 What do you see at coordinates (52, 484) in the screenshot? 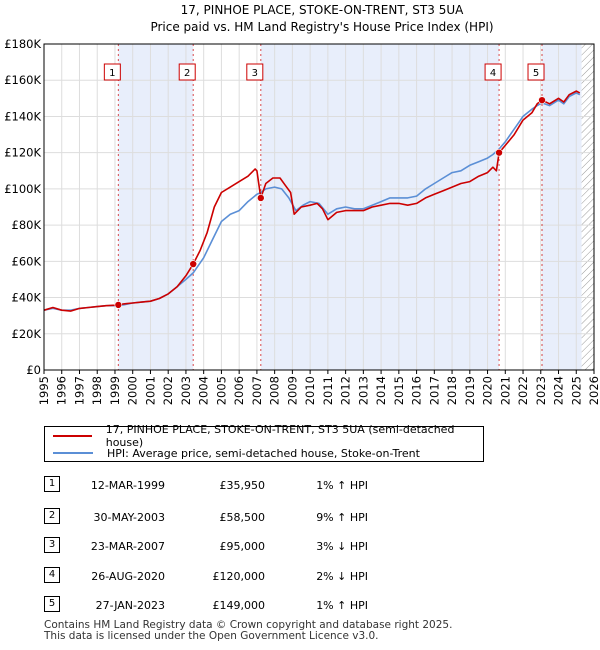
I see `transaction-number-badge: 1` at bounding box center [52, 484].